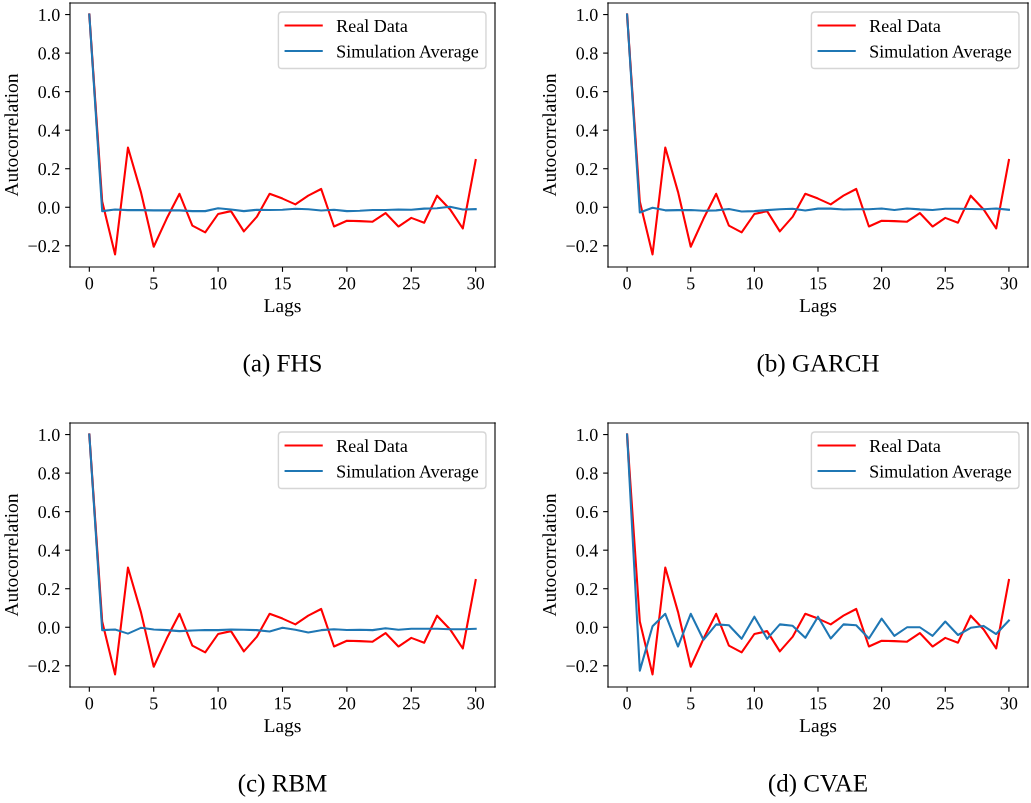 Image resolution: width=1031 pixels, height=803 pixels. I want to click on text: (c) RBM, so click(282, 785).